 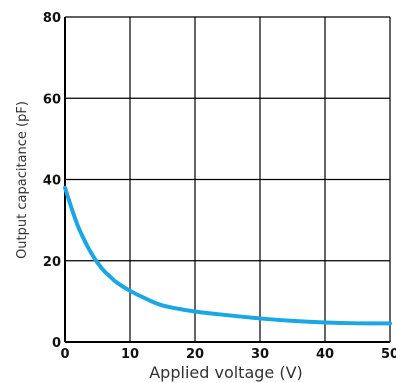 What do you see at coordinates (22, 180) in the screenshot?
I see `y-axis-label: Output capacitance (pF)` at bounding box center [22, 180].